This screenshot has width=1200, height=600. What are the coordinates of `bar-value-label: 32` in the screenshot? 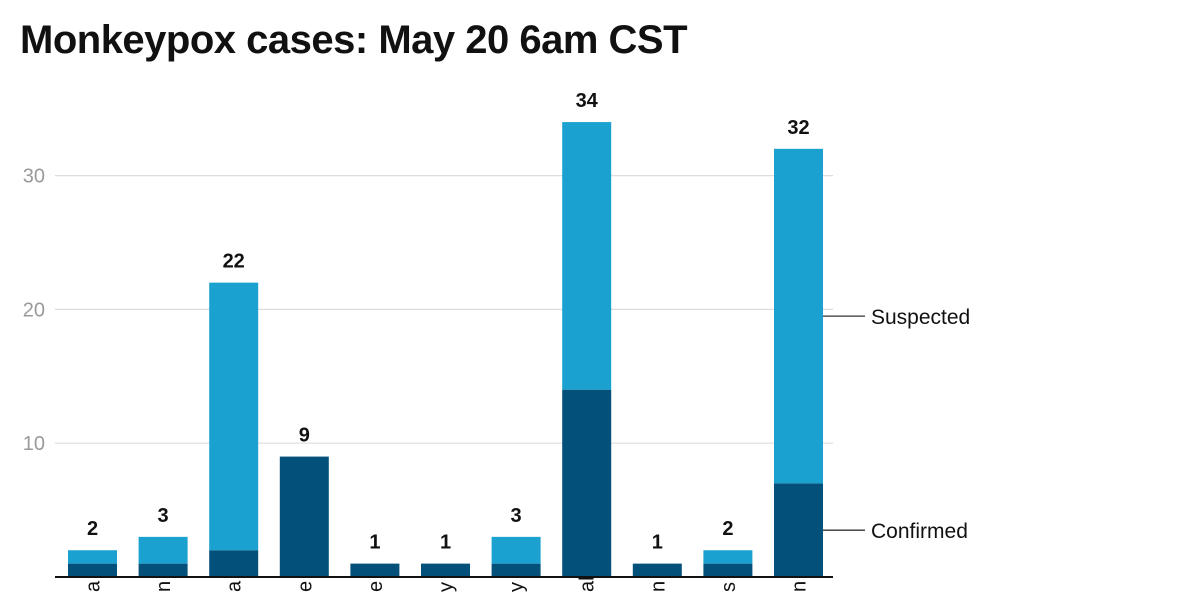 It's located at (798, 128).